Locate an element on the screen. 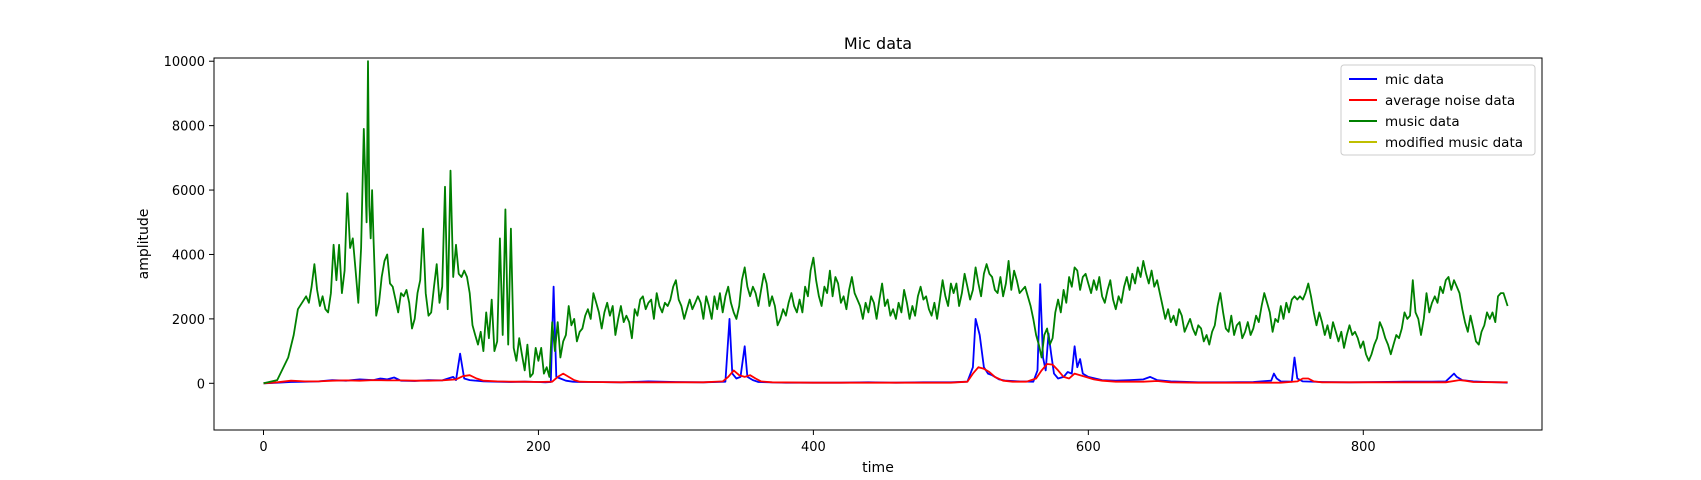 The width and height of the screenshot is (1701, 480). x-tick-label: 400 is located at coordinates (813, 447).